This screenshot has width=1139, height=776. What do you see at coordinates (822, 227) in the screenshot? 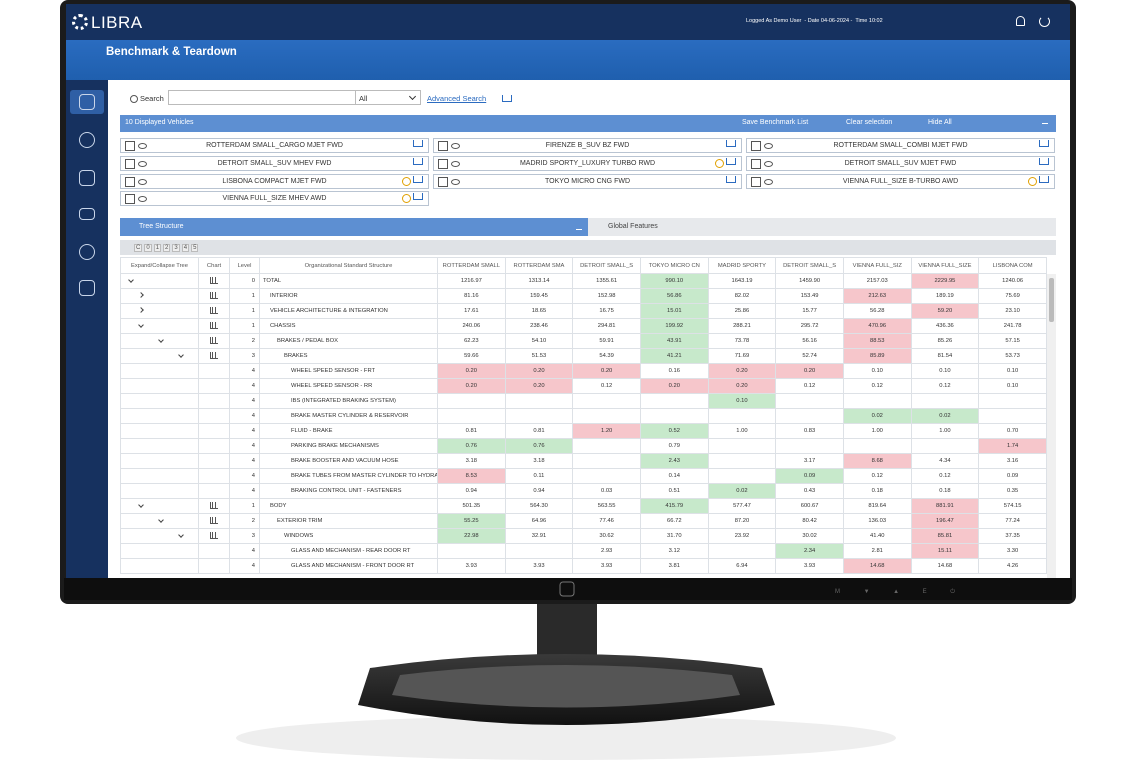
I see `tab-global: Global Features` at bounding box center [822, 227].